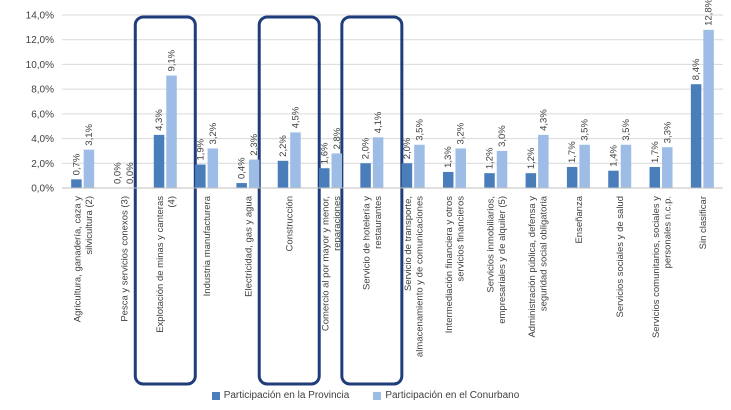 This screenshot has height=410, width=731. What do you see at coordinates (42, 189) in the screenshot?
I see `y-tick-label: 0,0%` at bounding box center [42, 189].